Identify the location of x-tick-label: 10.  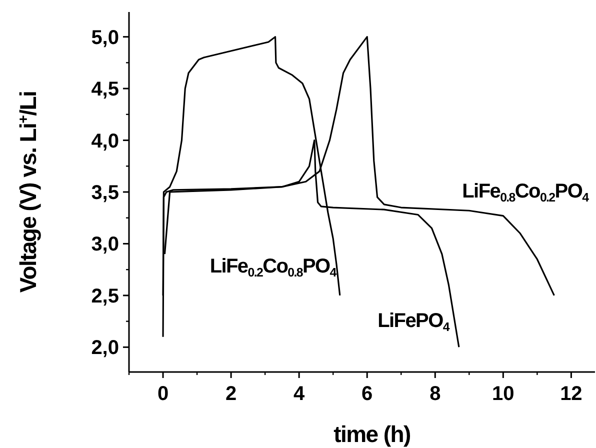
(503, 394).